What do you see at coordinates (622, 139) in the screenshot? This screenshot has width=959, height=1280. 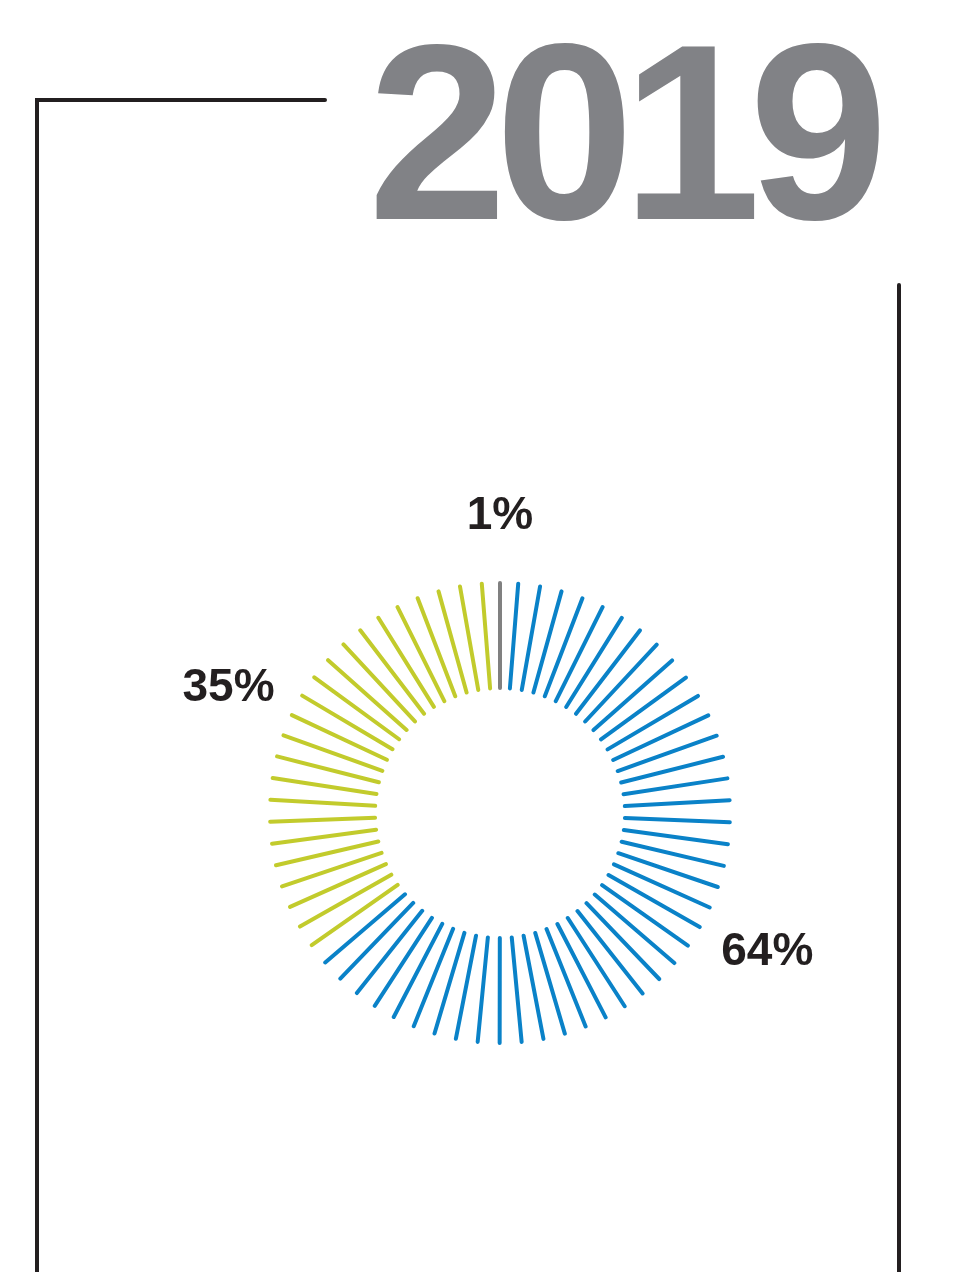 I see `chart-title: 2019` at bounding box center [622, 139].